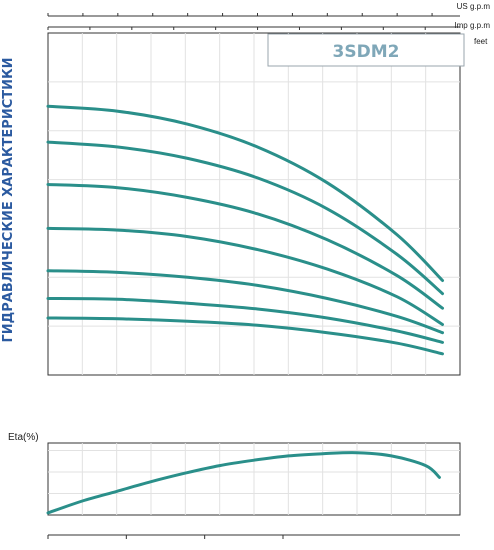  I want to click on eta-axis-label: Eta(%), so click(23, 437).